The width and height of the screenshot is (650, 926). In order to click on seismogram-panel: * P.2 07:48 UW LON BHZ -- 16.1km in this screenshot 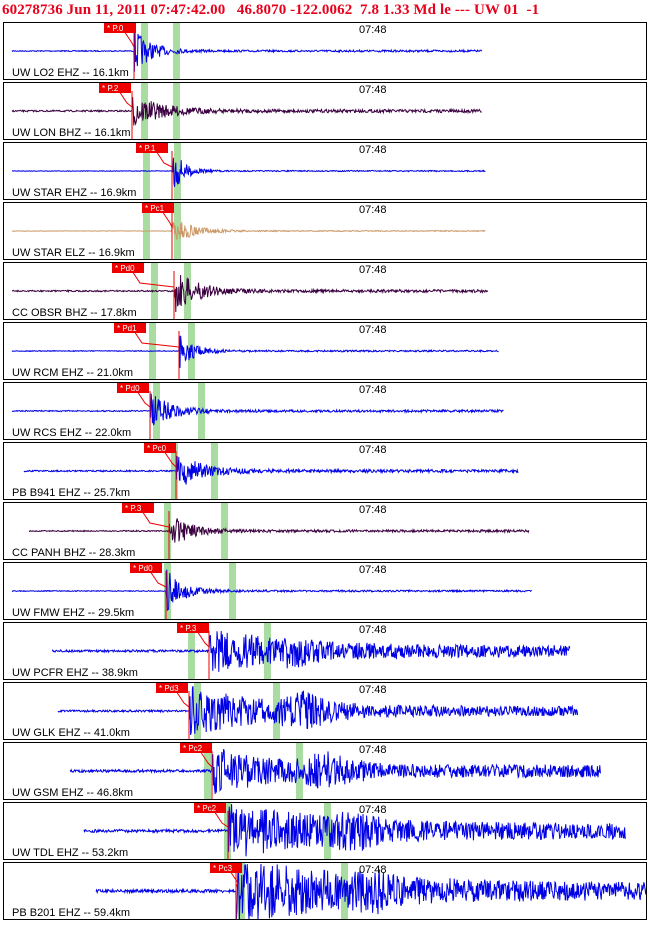, I will do `click(325, 111)`.